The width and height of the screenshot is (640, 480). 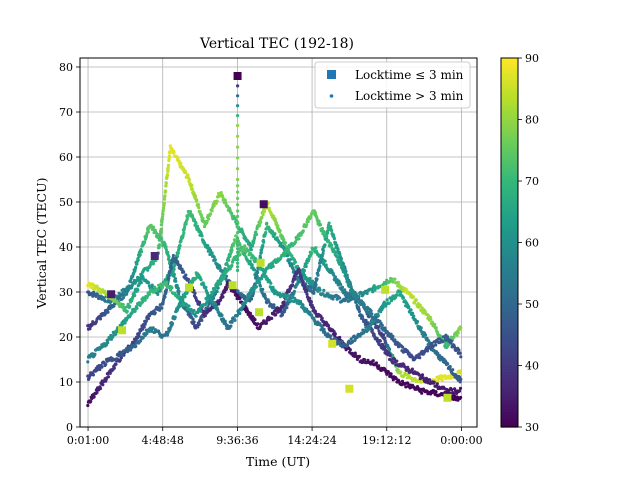 I want to click on x-axis-label: Time (UT), so click(x=278, y=461).